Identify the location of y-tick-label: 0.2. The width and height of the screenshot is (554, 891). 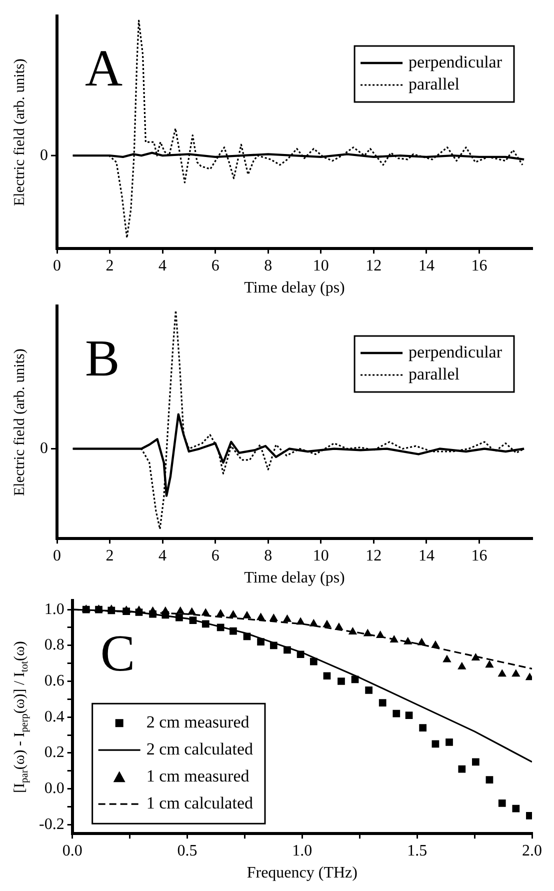
(54, 753).